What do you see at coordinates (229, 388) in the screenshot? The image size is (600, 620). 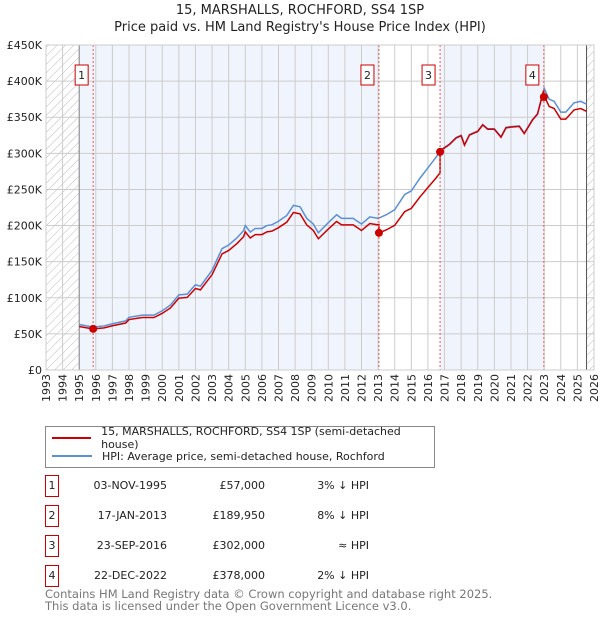 I see `x-tick-label: 2004` at bounding box center [229, 388].